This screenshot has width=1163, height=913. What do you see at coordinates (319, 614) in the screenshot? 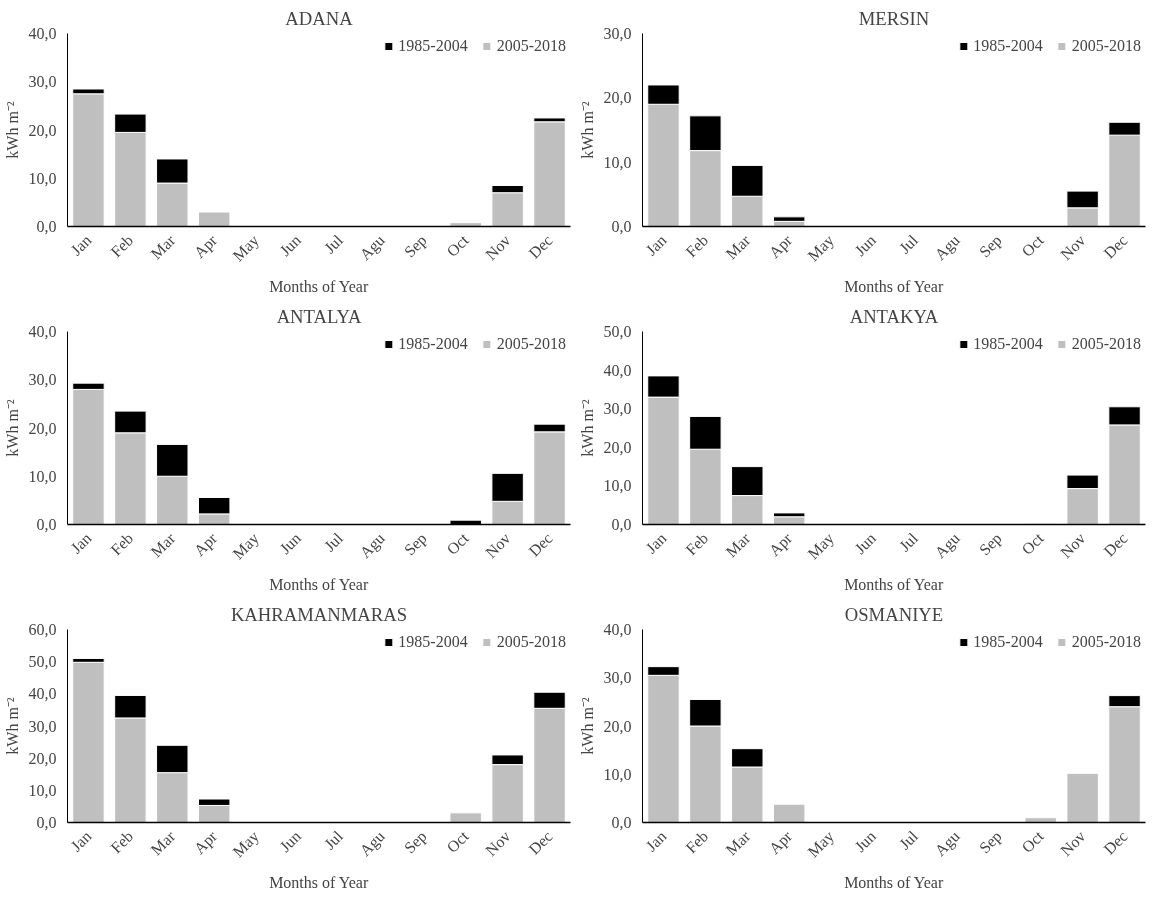
I see `chart-title: KAHRAMANMARAS` at bounding box center [319, 614].